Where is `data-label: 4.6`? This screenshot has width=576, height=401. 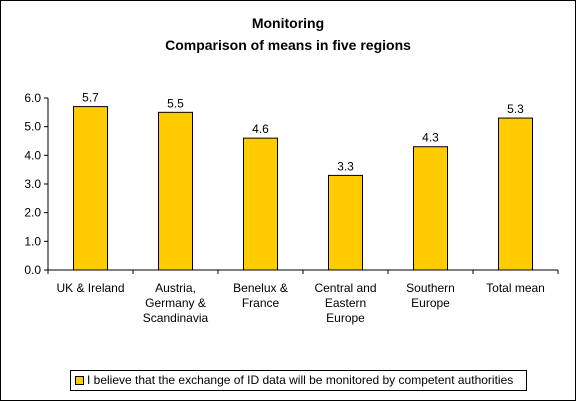
data-label: 4.6 is located at coordinates (260, 129).